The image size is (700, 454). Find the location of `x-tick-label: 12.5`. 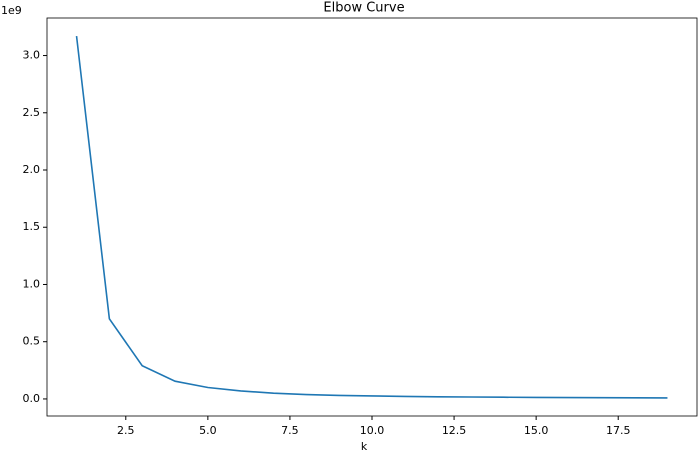

x-tick-label: 12.5 is located at coordinates (454, 430).